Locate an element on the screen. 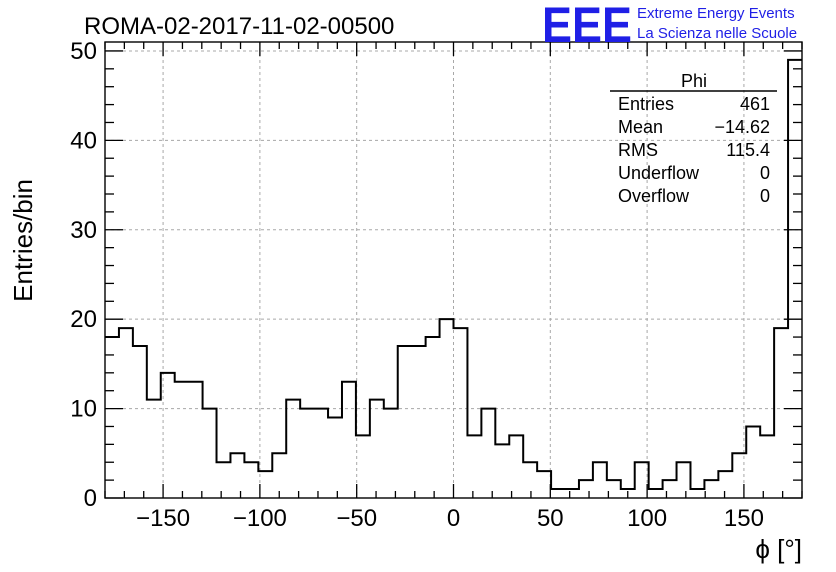 This screenshot has width=836, height=572. stats-row-label: RMS is located at coordinates (638, 150).